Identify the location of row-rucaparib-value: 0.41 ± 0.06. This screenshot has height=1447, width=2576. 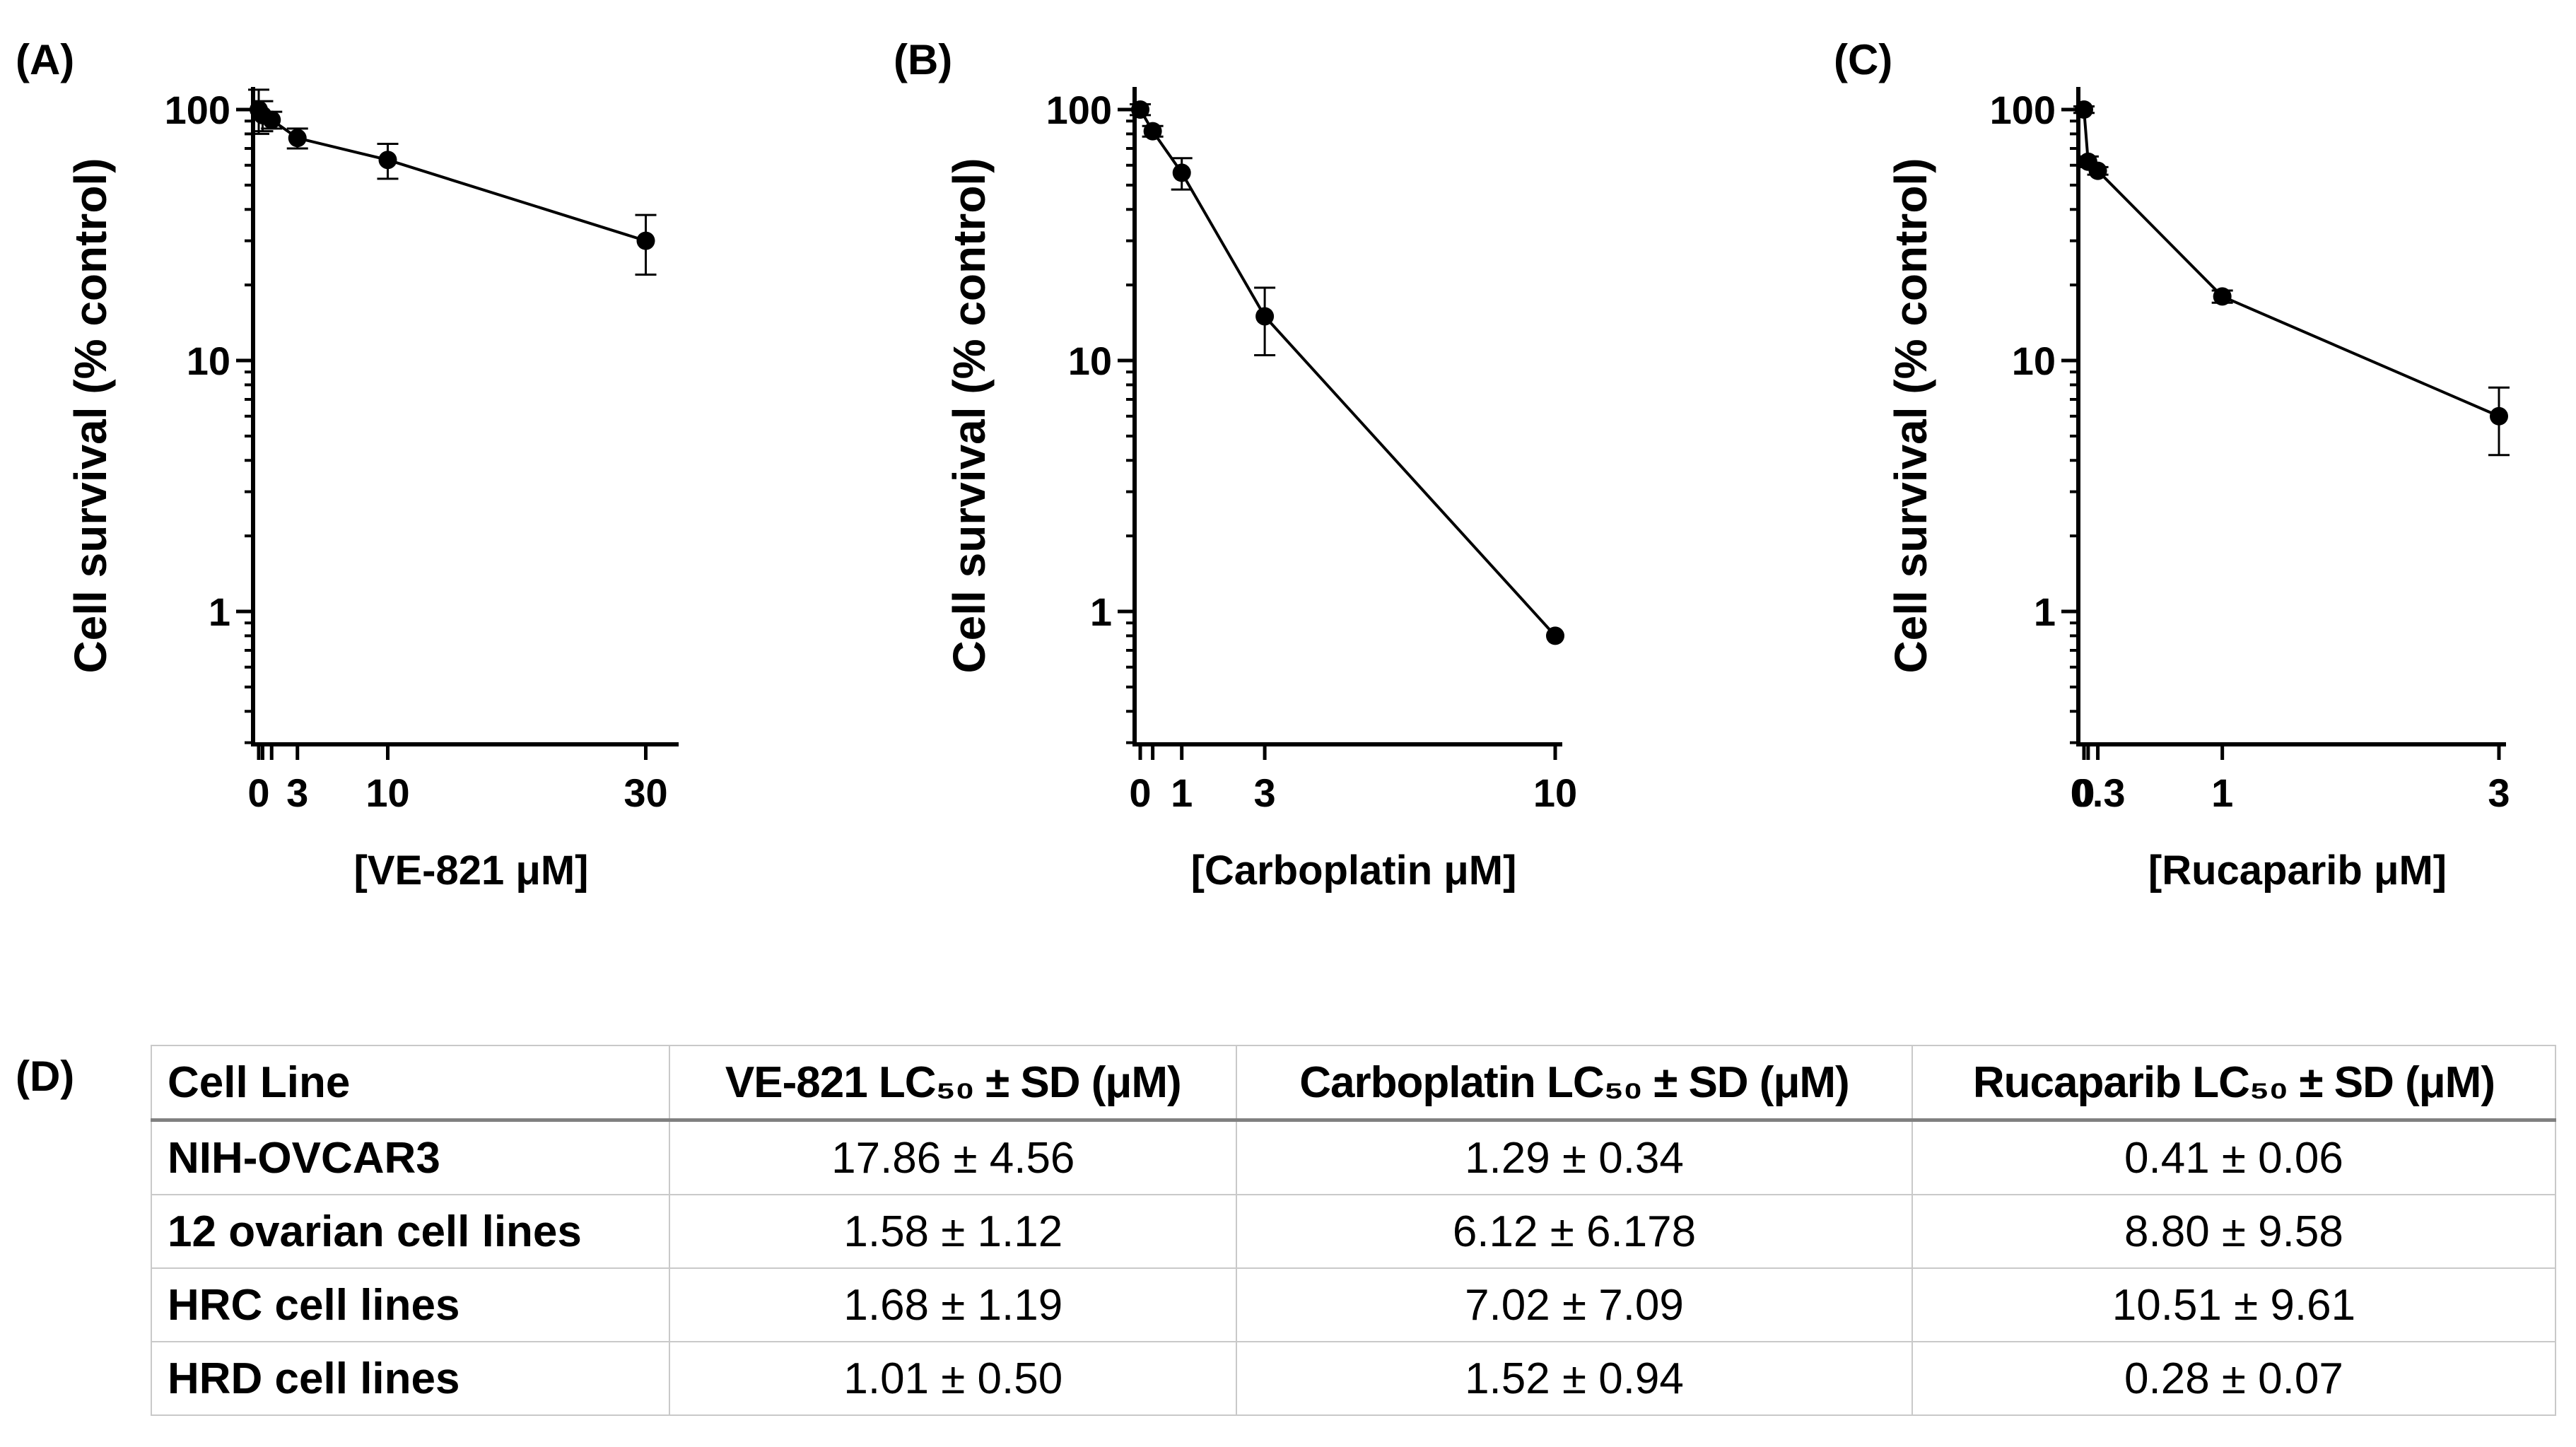
(2234, 1157).